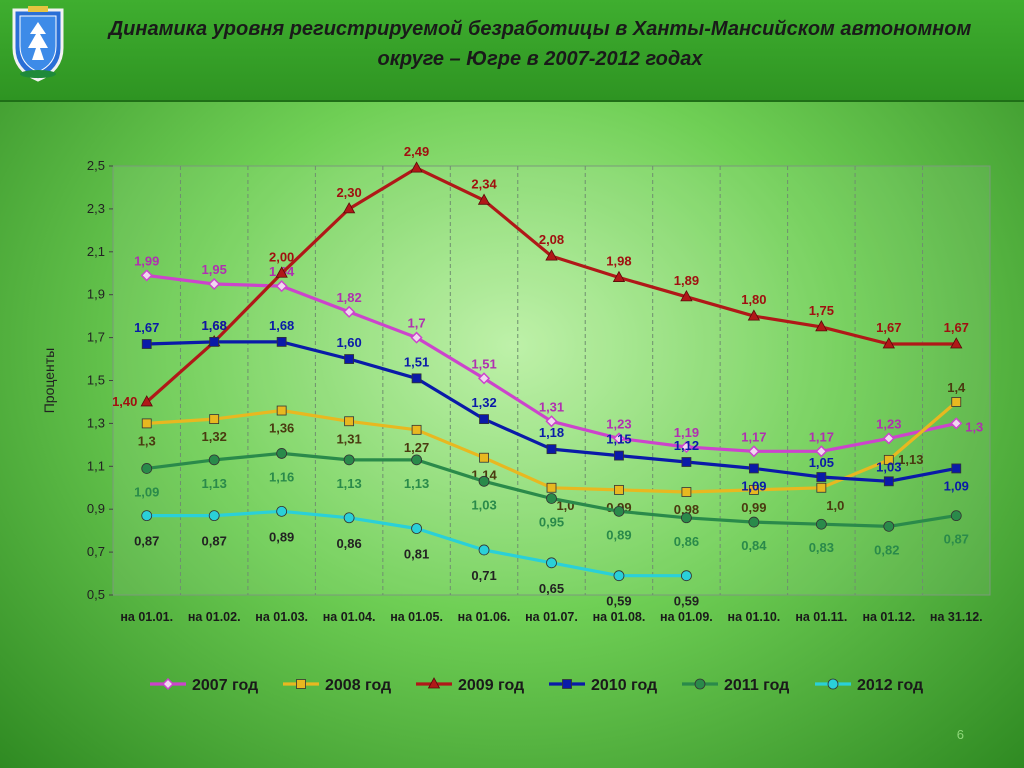 This screenshot has width=1024, height=768. I want to click on data-label: 1,95, so click(214, 269).